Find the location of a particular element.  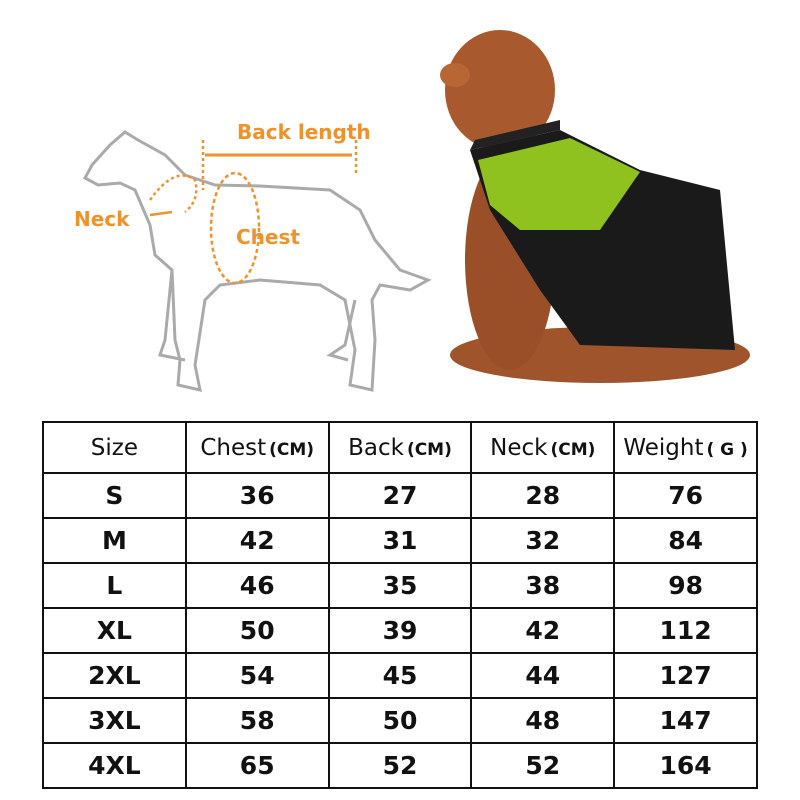

table-cell: 84 is located at coordinates (685, 540).